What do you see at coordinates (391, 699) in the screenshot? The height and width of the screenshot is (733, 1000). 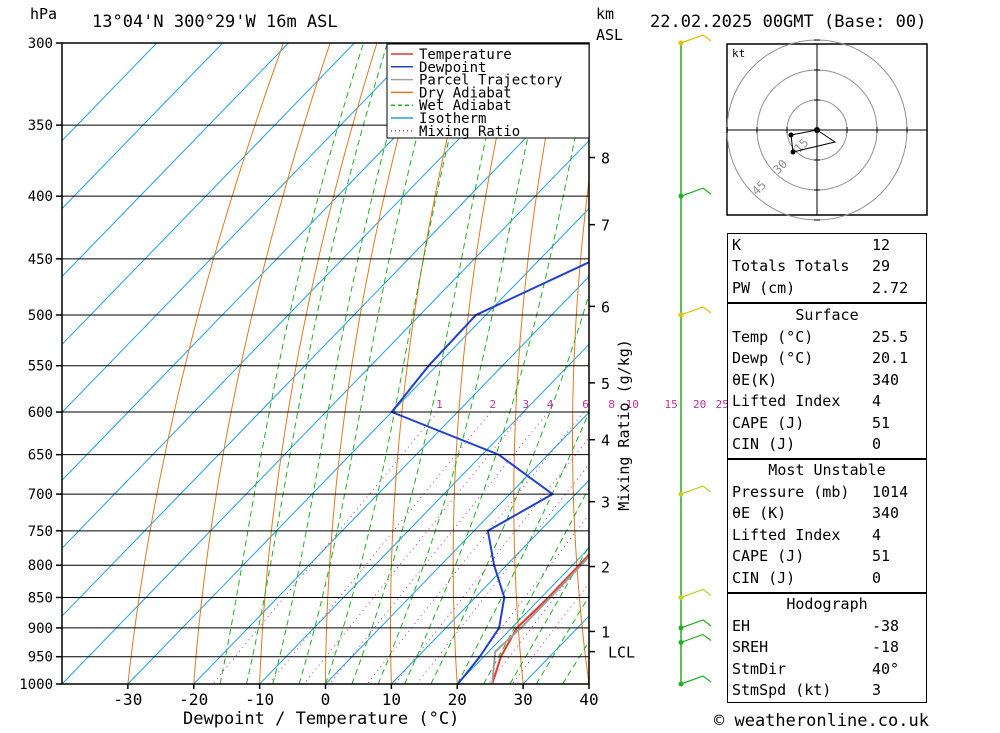 I see `x-tick-label: 10` at bounding box center [391, 699].